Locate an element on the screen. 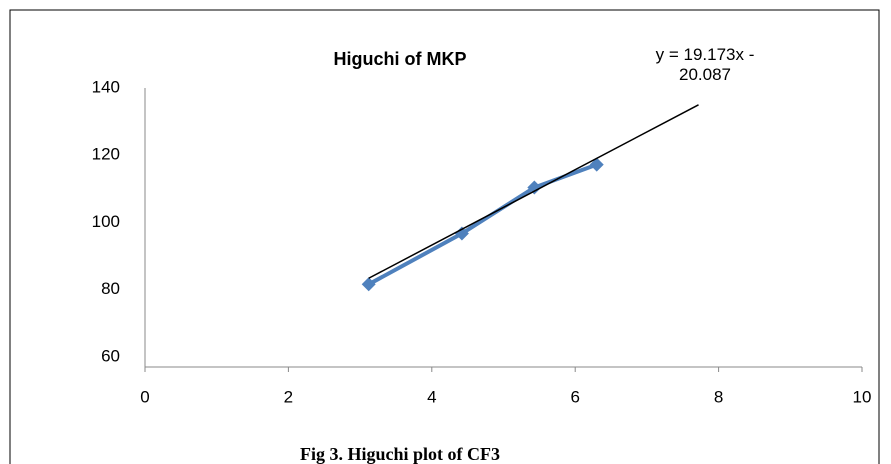  y-tick-label: 80 is located at coordinates (110, 288).